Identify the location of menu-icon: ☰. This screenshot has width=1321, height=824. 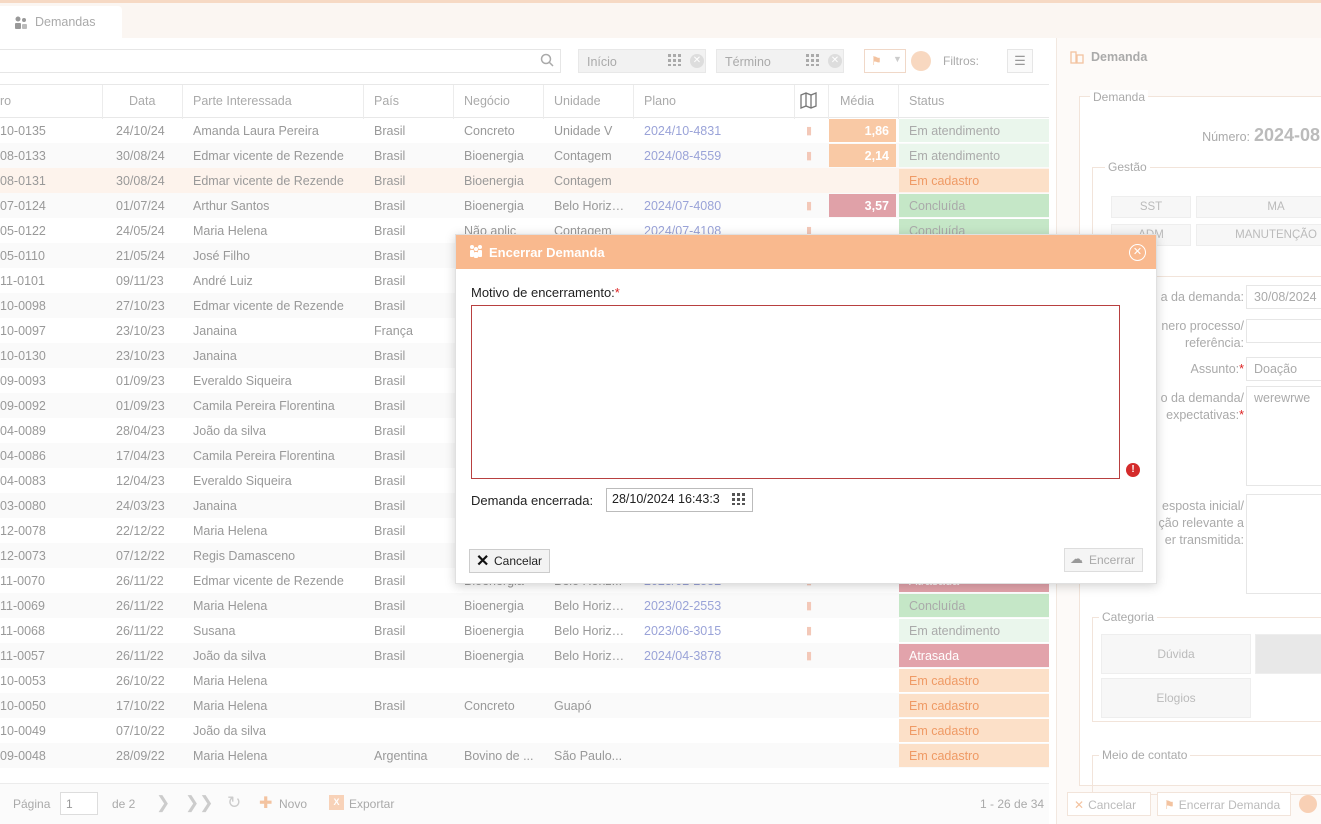
(1020, 61).